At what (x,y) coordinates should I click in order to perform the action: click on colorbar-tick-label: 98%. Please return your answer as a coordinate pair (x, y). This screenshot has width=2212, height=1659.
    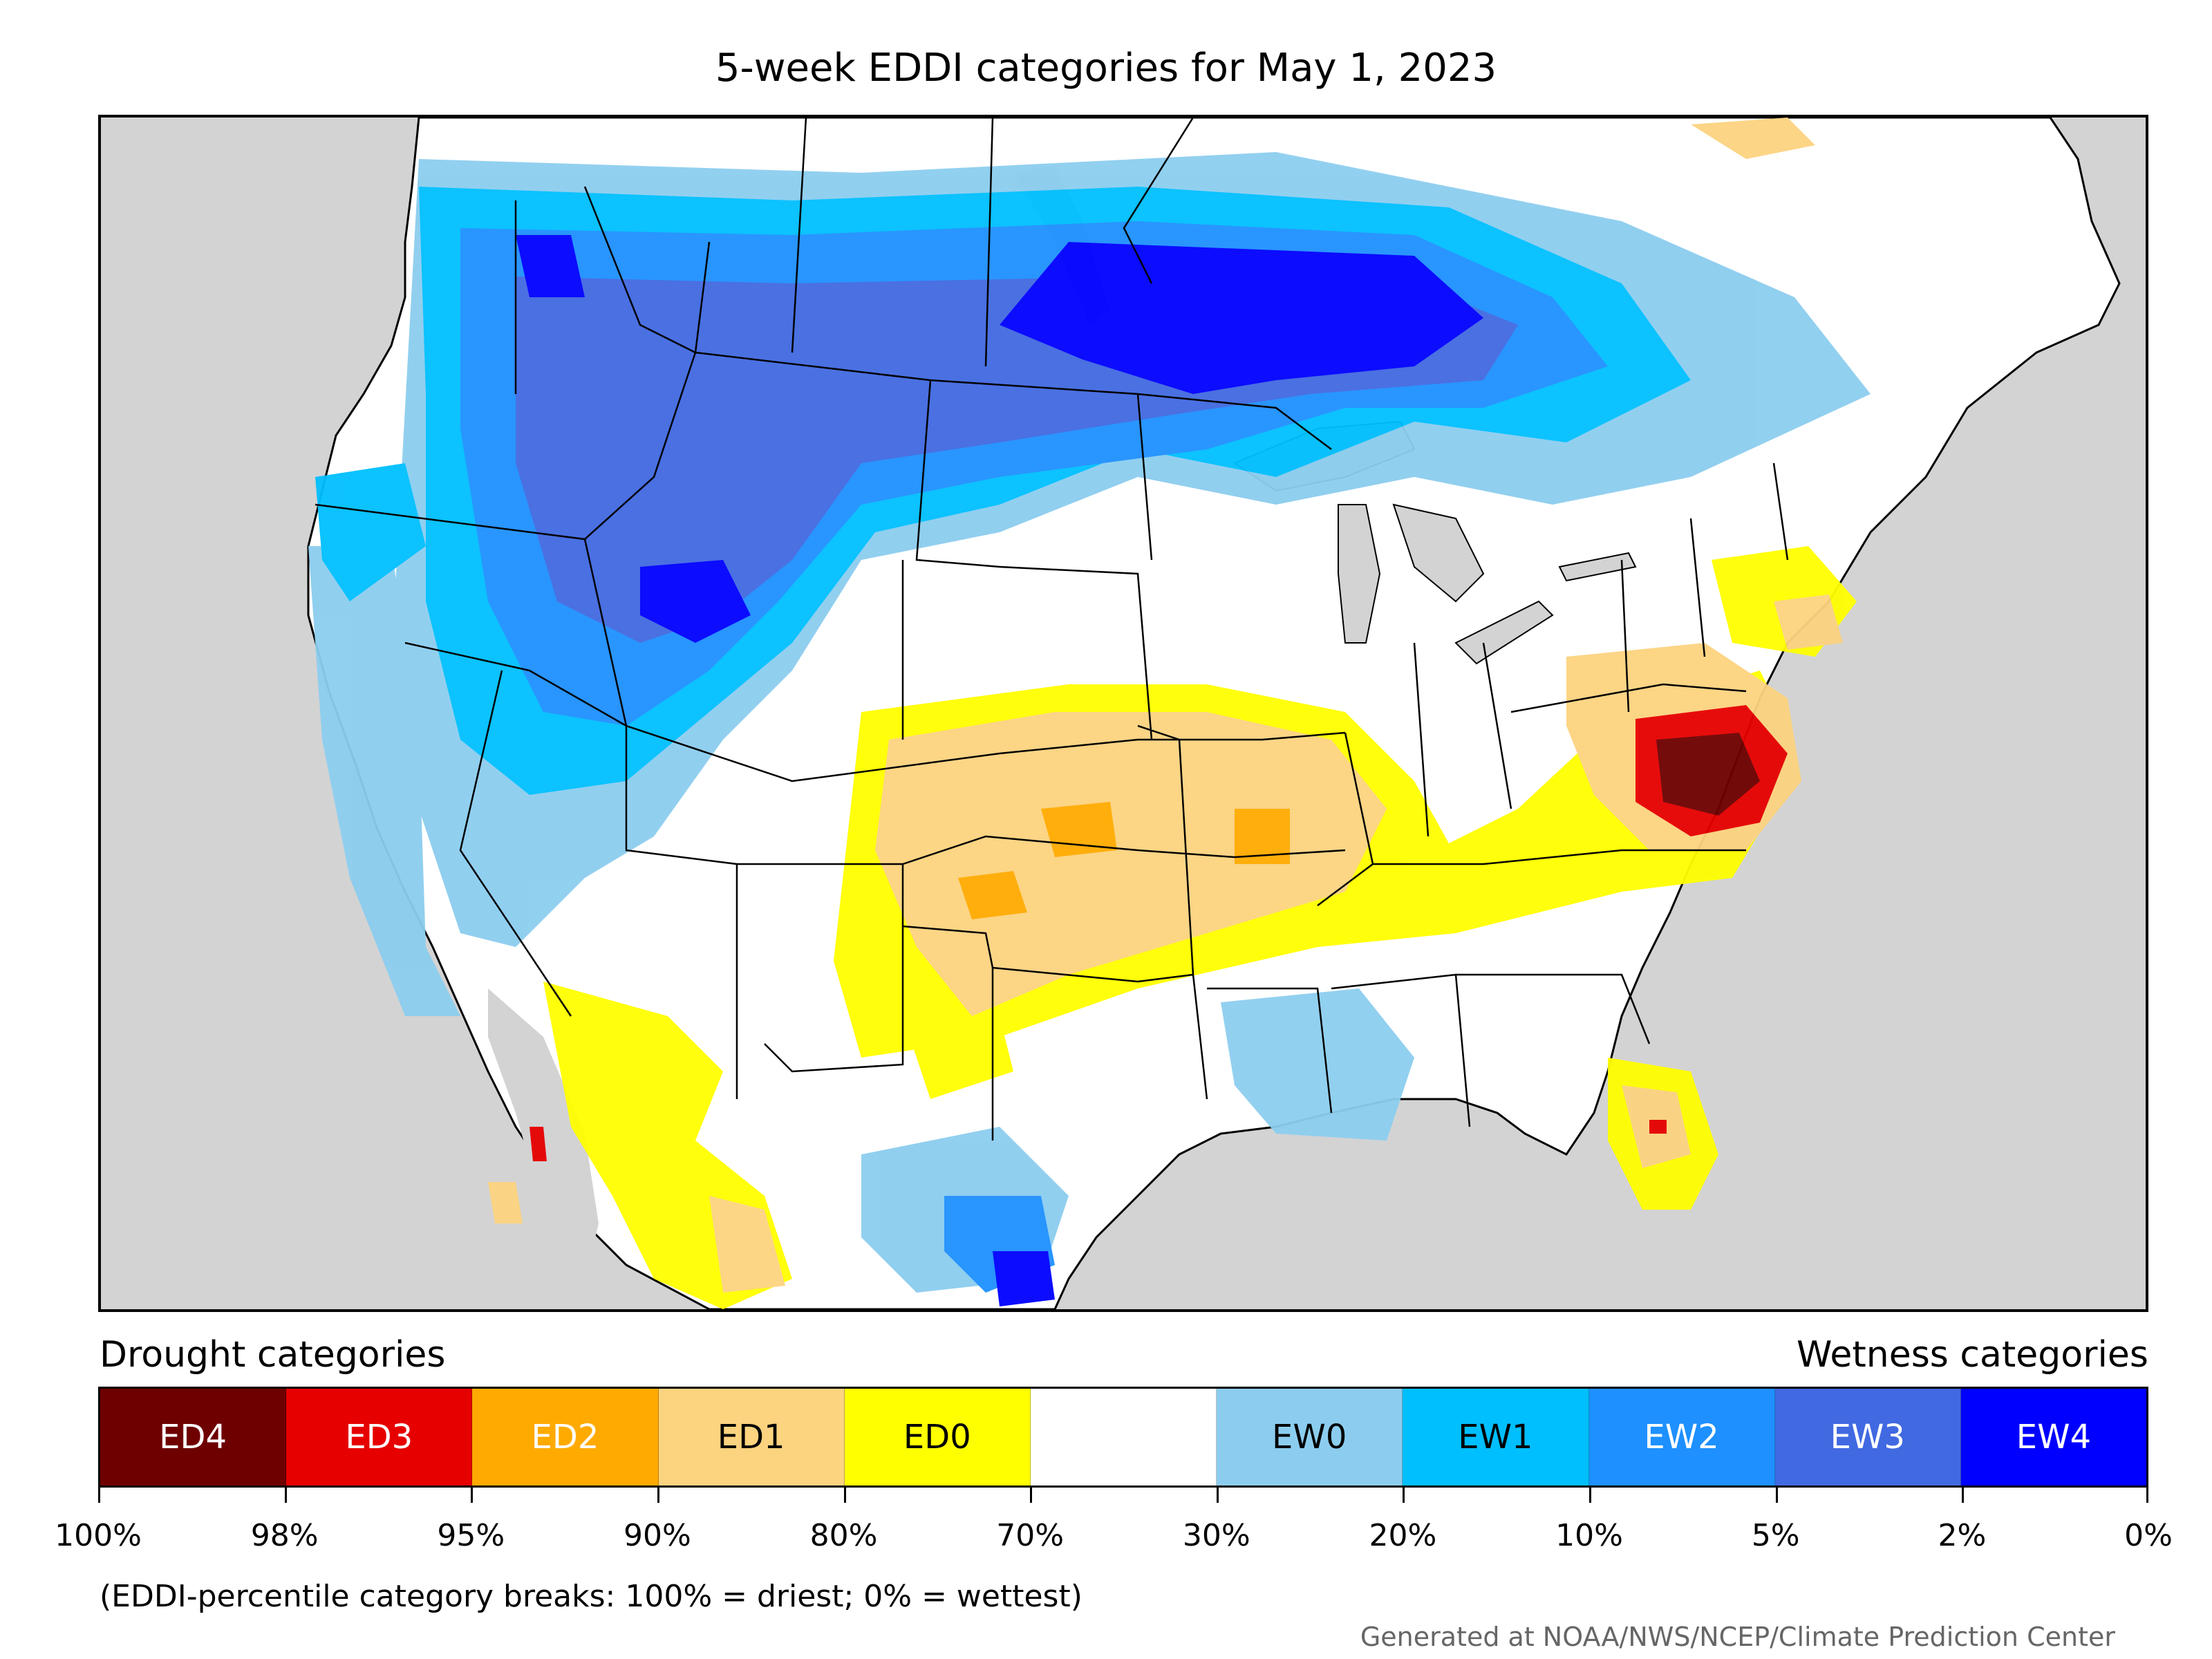
    Looking at the image, I should click on (284, 1535).